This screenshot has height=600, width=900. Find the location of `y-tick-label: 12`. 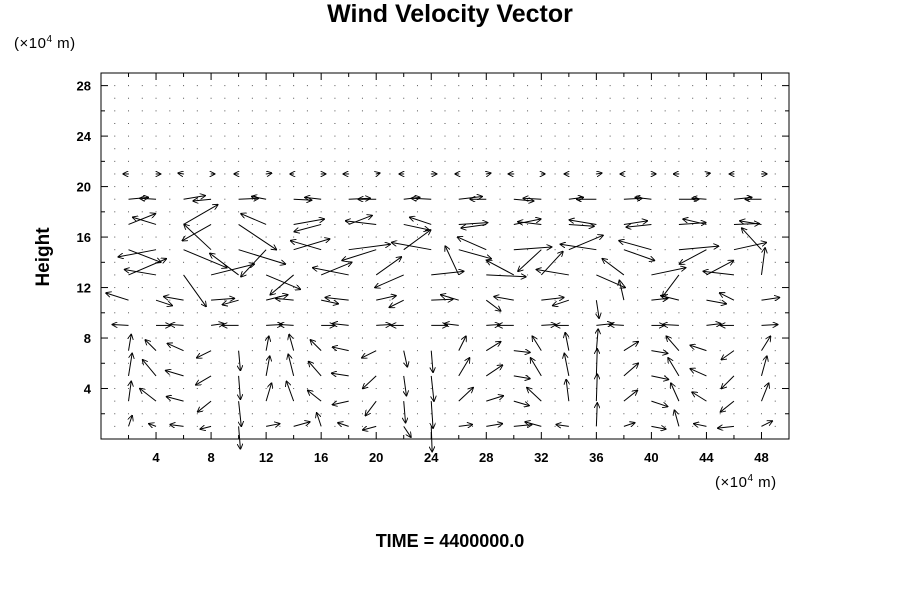

y-tick-label: 12 is located at coordinates (84, 288).